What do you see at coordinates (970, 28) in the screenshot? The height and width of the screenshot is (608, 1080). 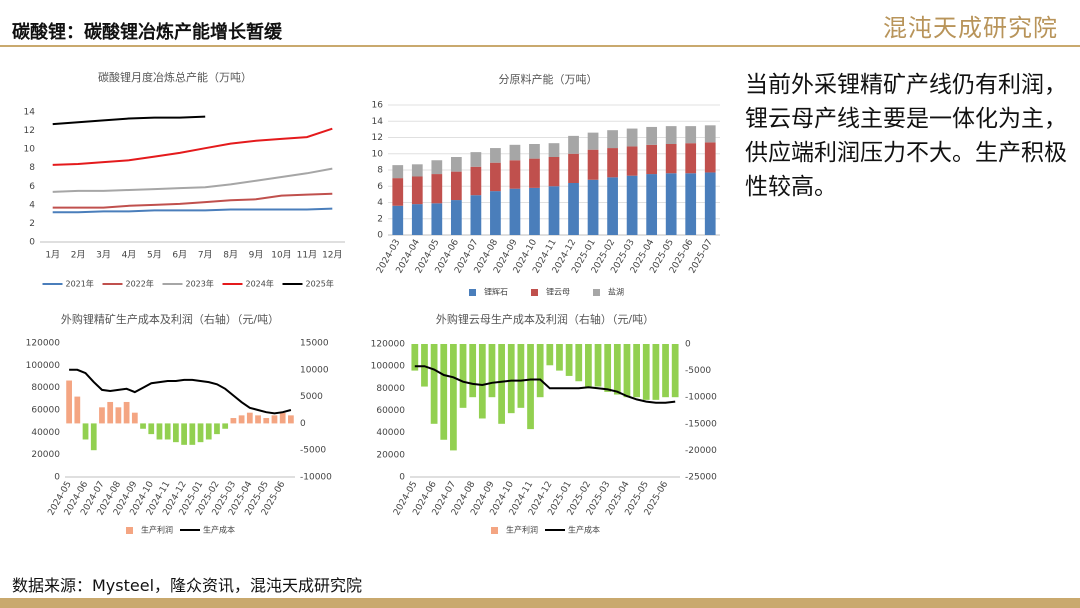 I see `logo: 混沌天成研究院` at bounding box center [970, 28].